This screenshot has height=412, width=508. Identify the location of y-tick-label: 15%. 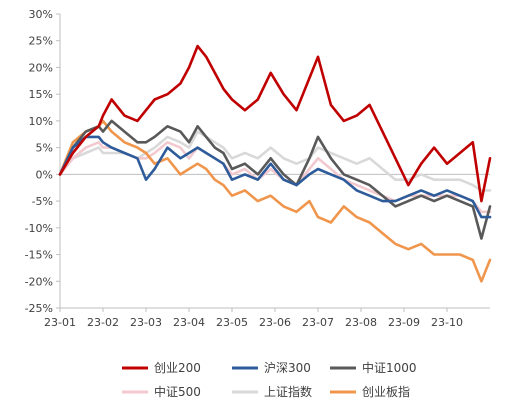
(41, 94).